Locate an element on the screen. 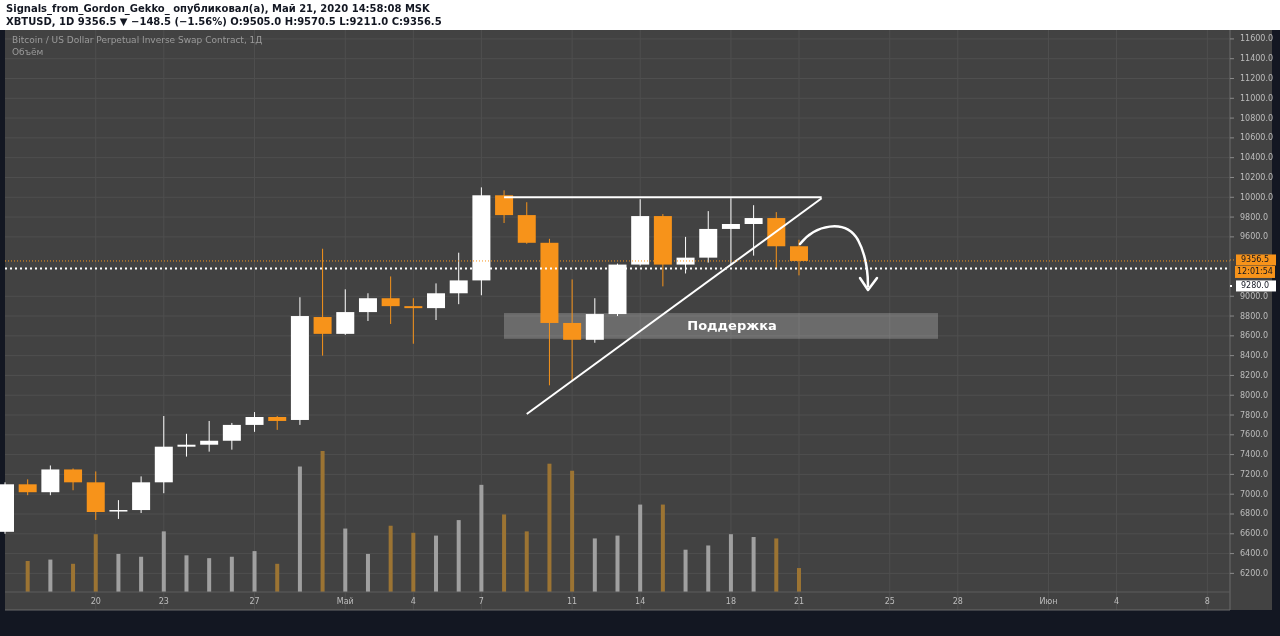 Image resolution: width=1280 pixels, height=636 pixels. x-tick-label: 8 is located at coordinates (1207, 601).